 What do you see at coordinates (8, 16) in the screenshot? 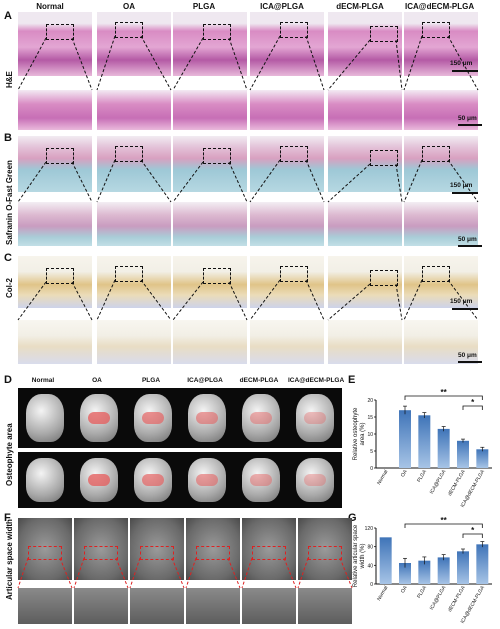
I see `panel-letter-a: A` at bounding box center [8, 16].